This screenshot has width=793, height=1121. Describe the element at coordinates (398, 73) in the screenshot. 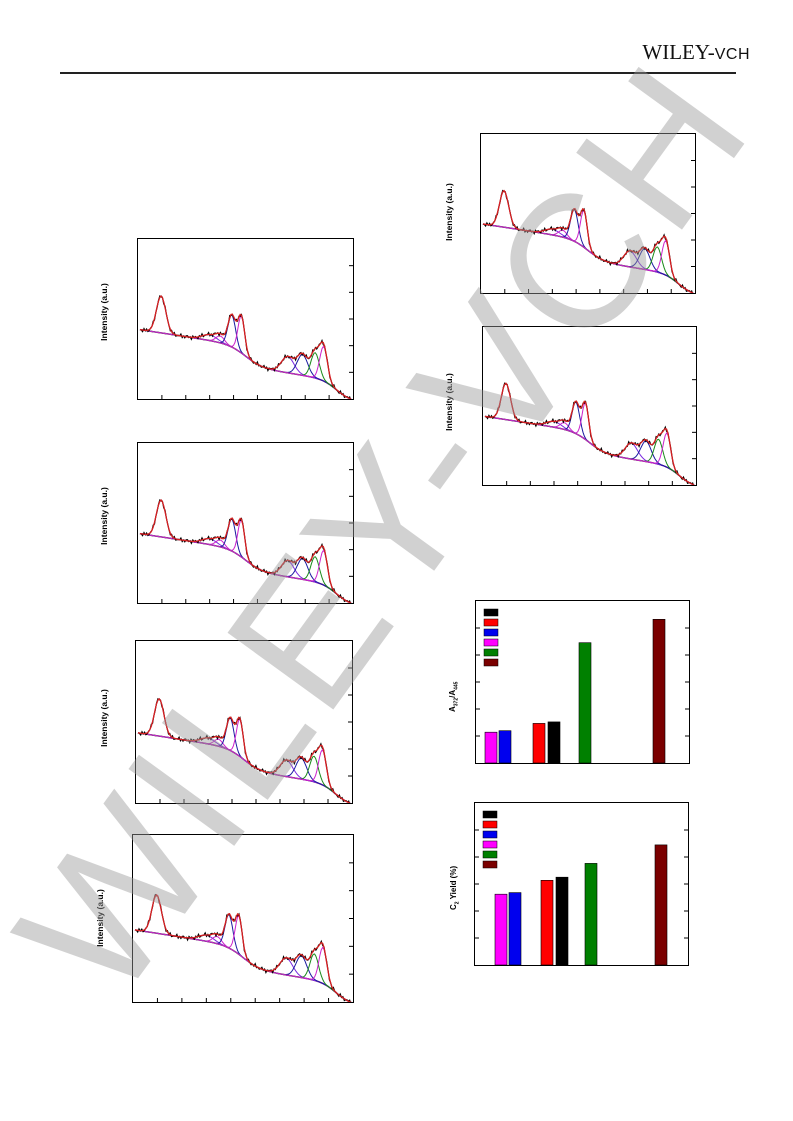

I see `header-rule` at that location.